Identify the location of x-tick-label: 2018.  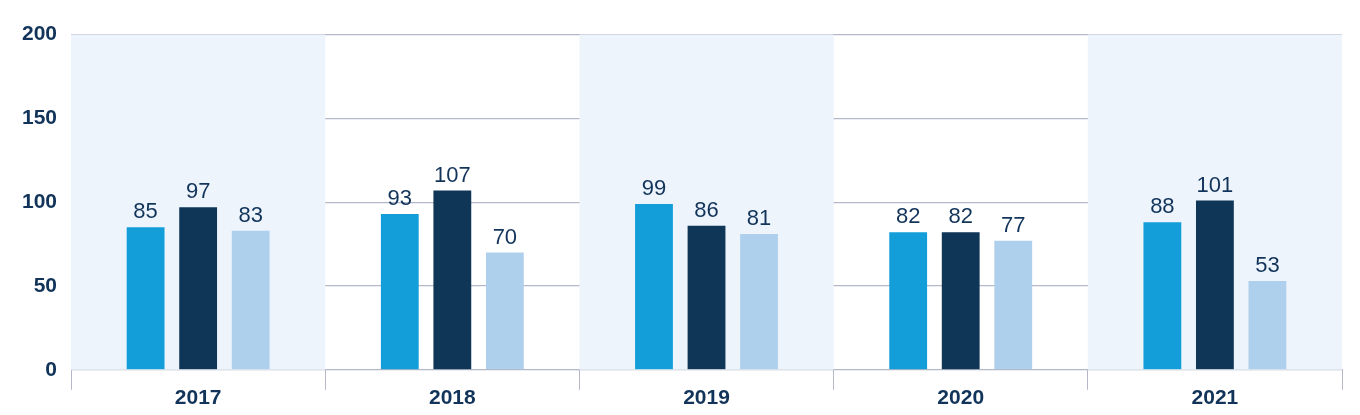
(452, 397).